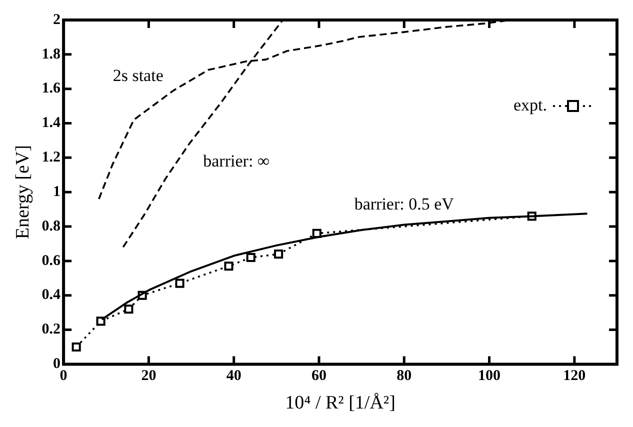 The width and height of the screenshot is (633, 427). I want to click on x-axis-title: 10⁴ / R² [1/Å²], so click(340, 403).